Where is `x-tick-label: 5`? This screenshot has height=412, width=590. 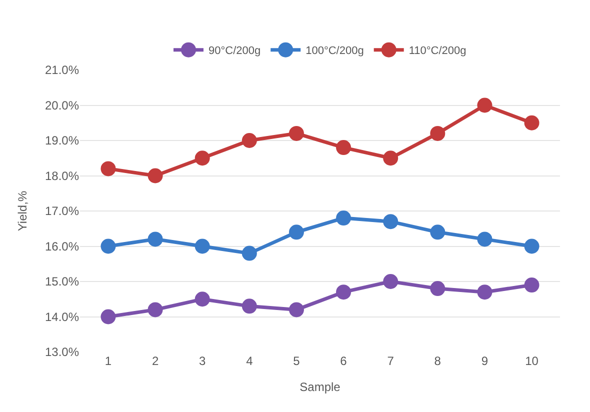 x-tick-label: 5 is located at coordinates (296, 361).